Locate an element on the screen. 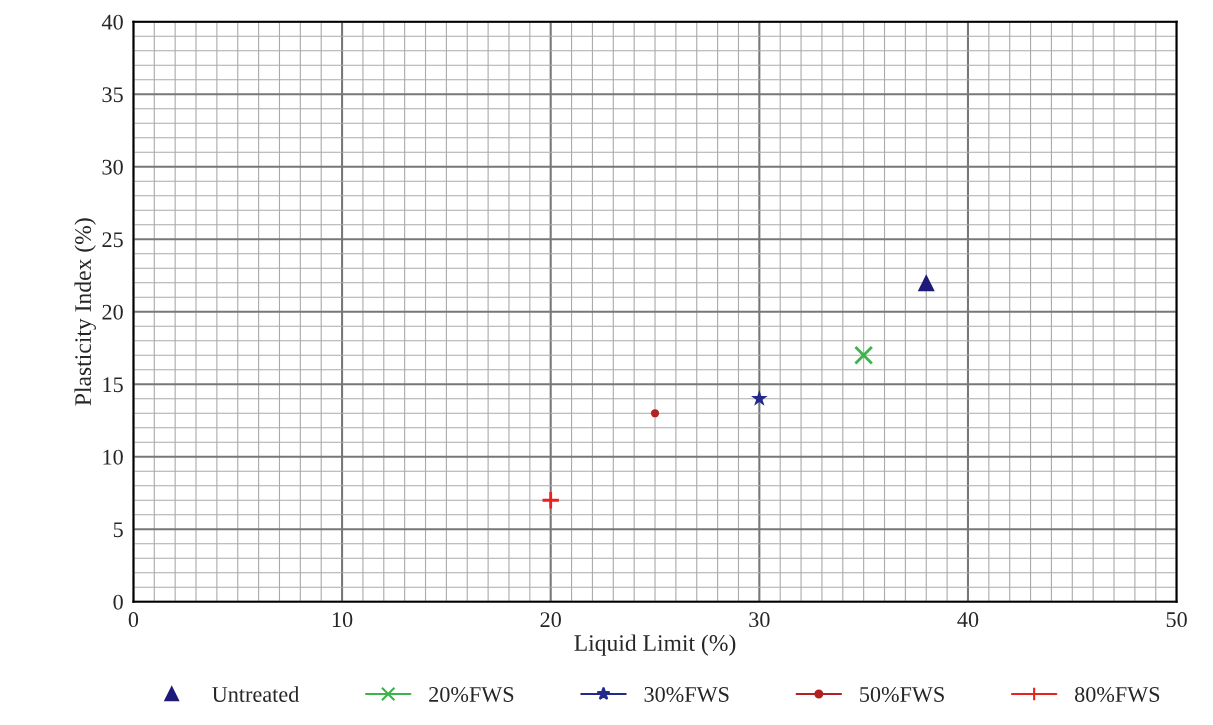 The height and width of the screenshot is (725, 1213). y-tick-label: 15 is located at coordinates (113, 385).